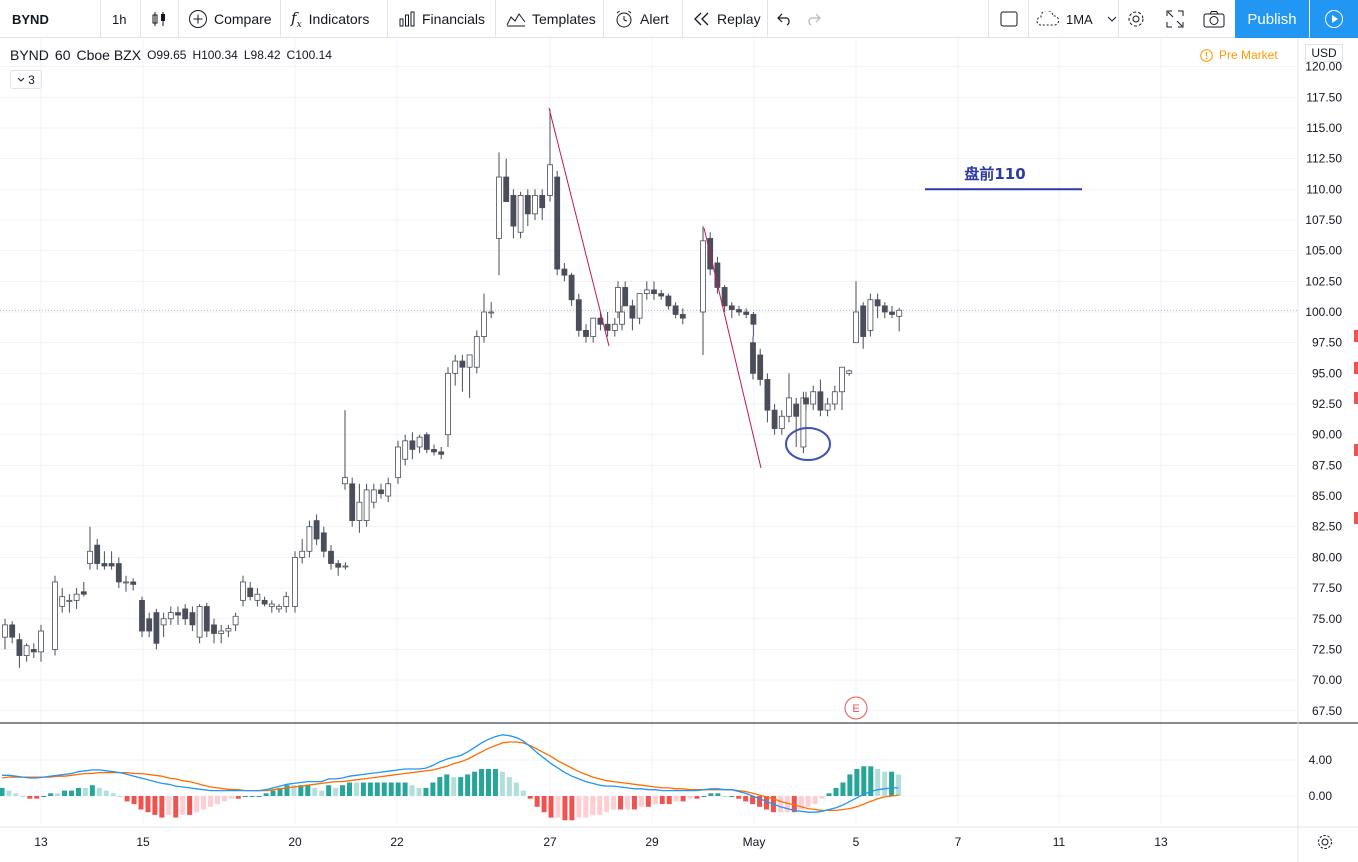 This screenshot has height=862, width=1358. Describe the element at coordinates (856, 842) in the screenshot. I see `time-tick-label: 5` at that location.